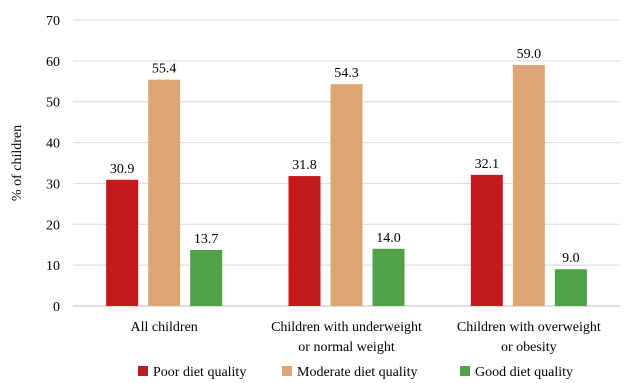  I want to click on data-label: 30.9, so click(122, 169).